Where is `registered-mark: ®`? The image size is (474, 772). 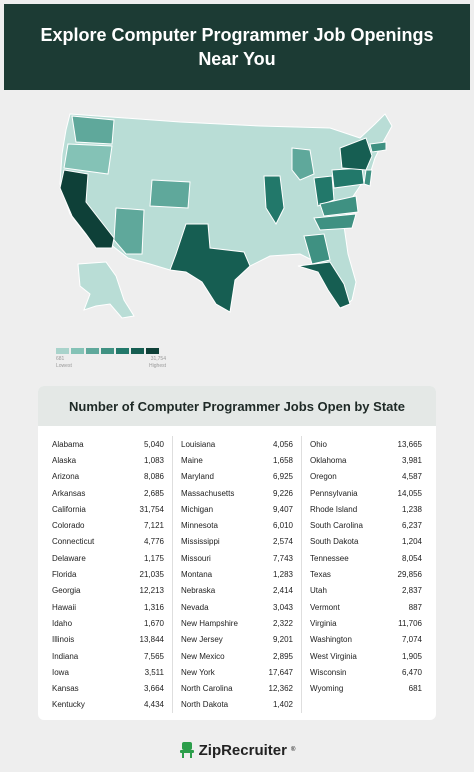 registered-mark: ® is located at coordinates (293, 750).